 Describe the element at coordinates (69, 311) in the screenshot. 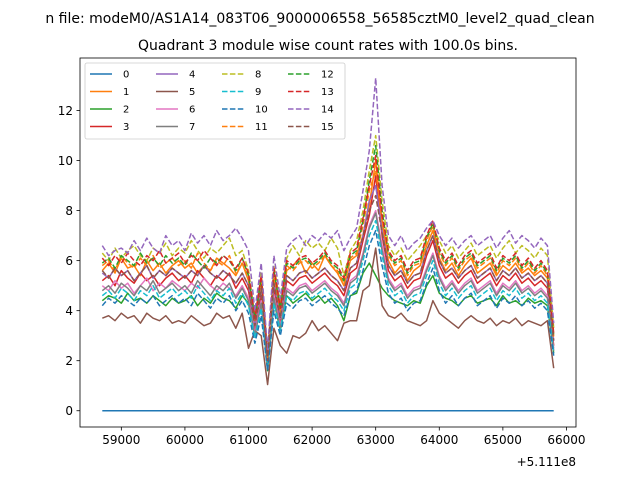

I see `y-tick-label: 4` at that location.